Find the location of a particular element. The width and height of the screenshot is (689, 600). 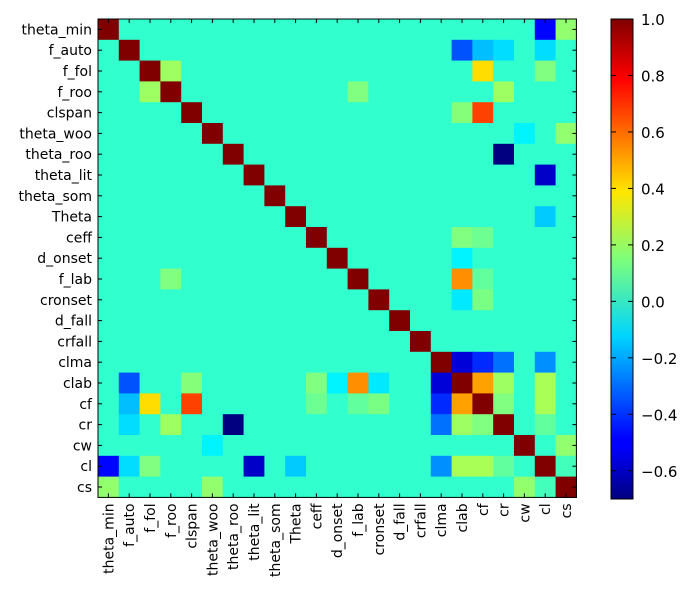

heatmap-cell-f_roo-theta_roo is located at coordinates (233, 92).